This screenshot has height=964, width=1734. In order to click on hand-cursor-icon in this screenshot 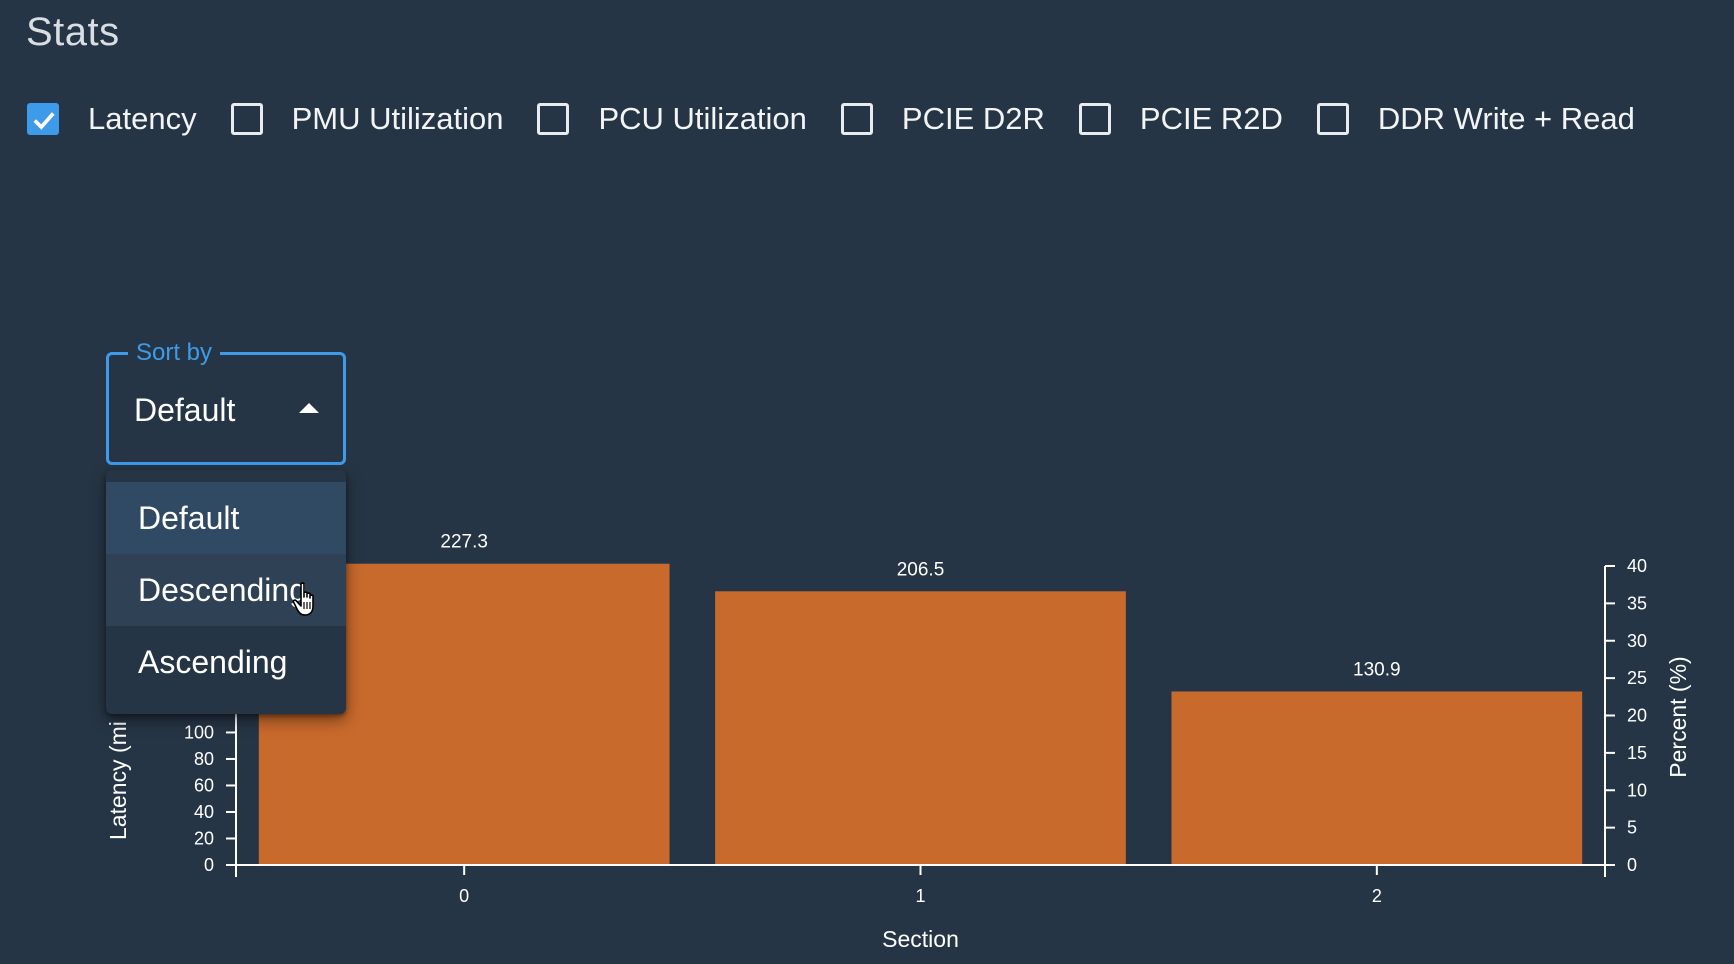, I will do `click(303, 599)`.